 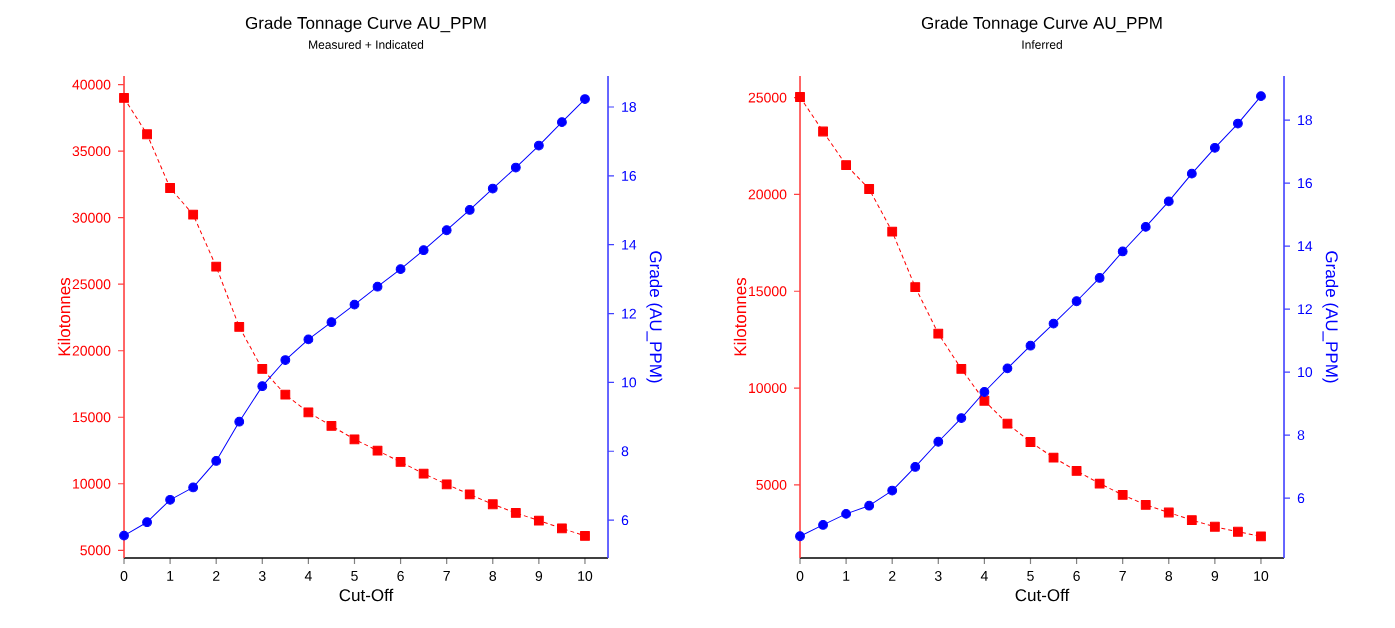 What do you see at coordinates (800, 576) in the screenshot?
I see `x-tick-label: 0` at bounding box center [800, 576].